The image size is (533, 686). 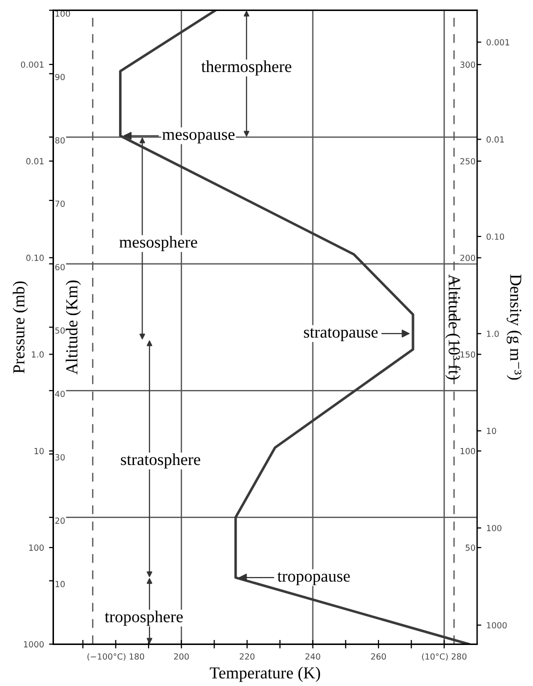 What do you see at coordinates (495, 236) in the screenshot?
I see `y-tick-label: 0.10` at bounding box center [495, 236].